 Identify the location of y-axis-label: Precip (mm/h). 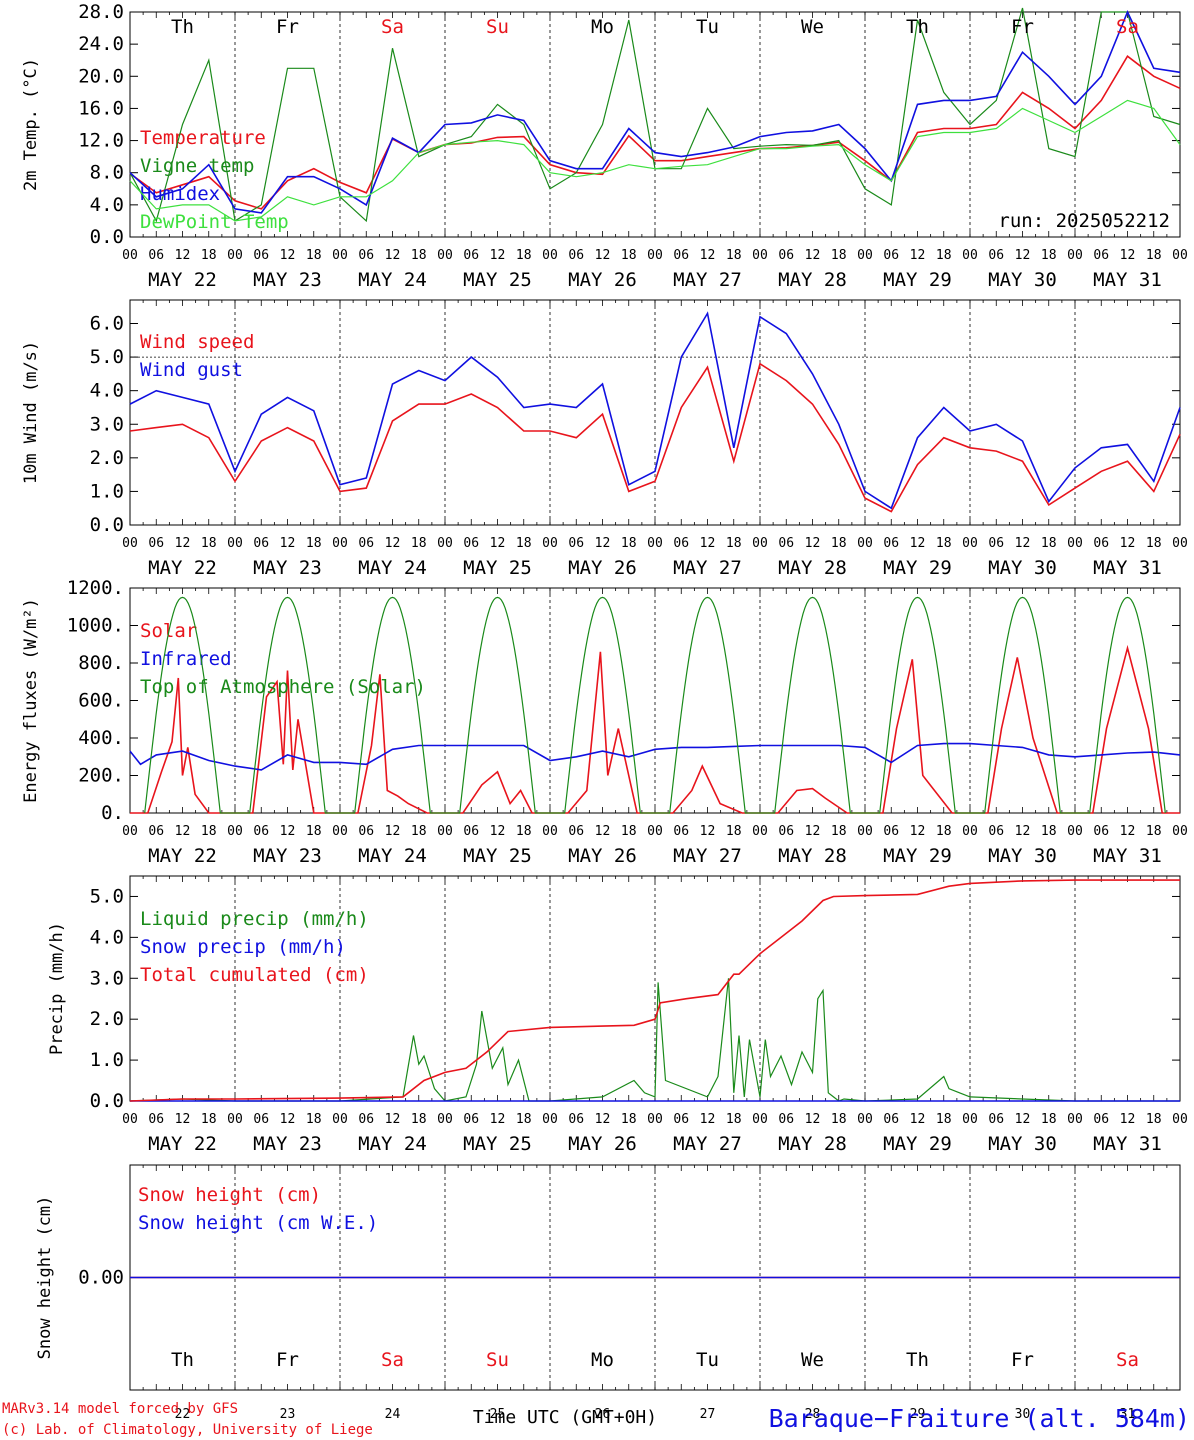
(57, 988).